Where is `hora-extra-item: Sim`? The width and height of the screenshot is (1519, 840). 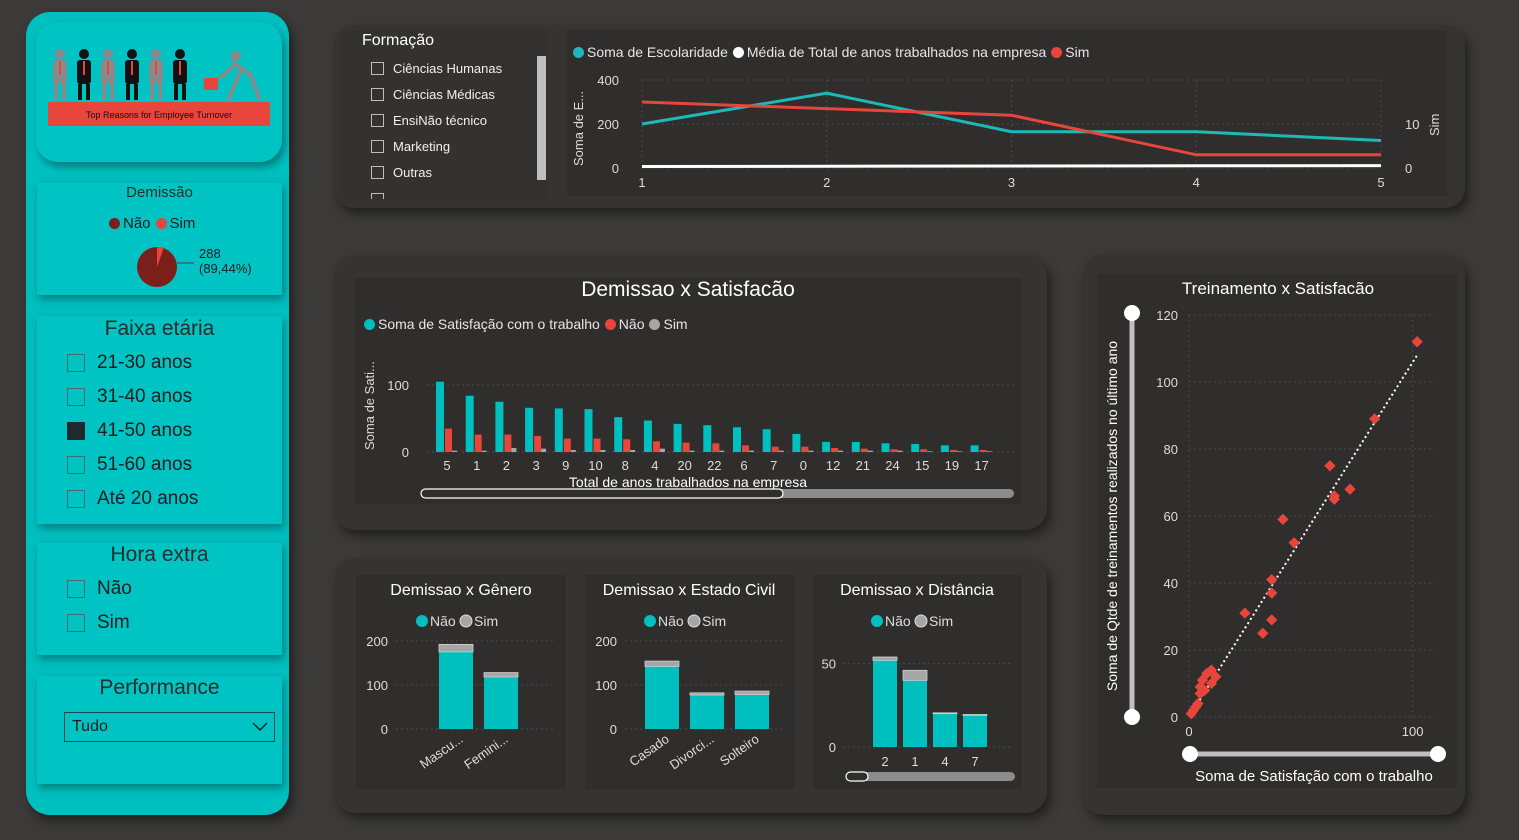 hora-extra-item: Sim is located at coordinates (99, 623).